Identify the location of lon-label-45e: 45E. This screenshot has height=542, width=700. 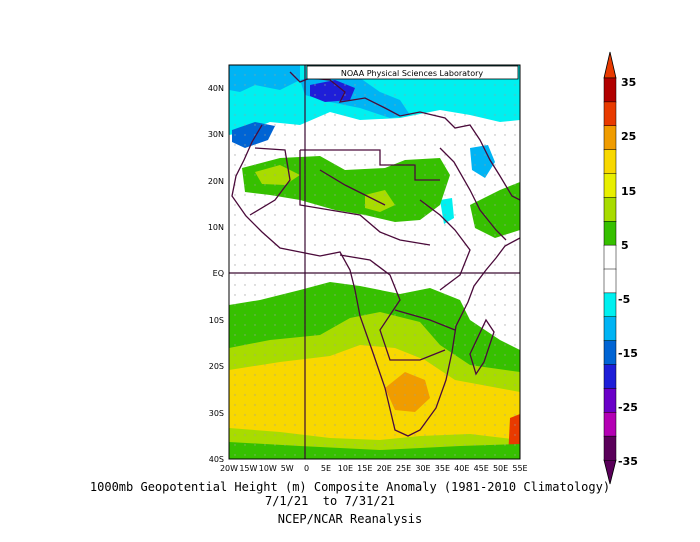
(481, 468).